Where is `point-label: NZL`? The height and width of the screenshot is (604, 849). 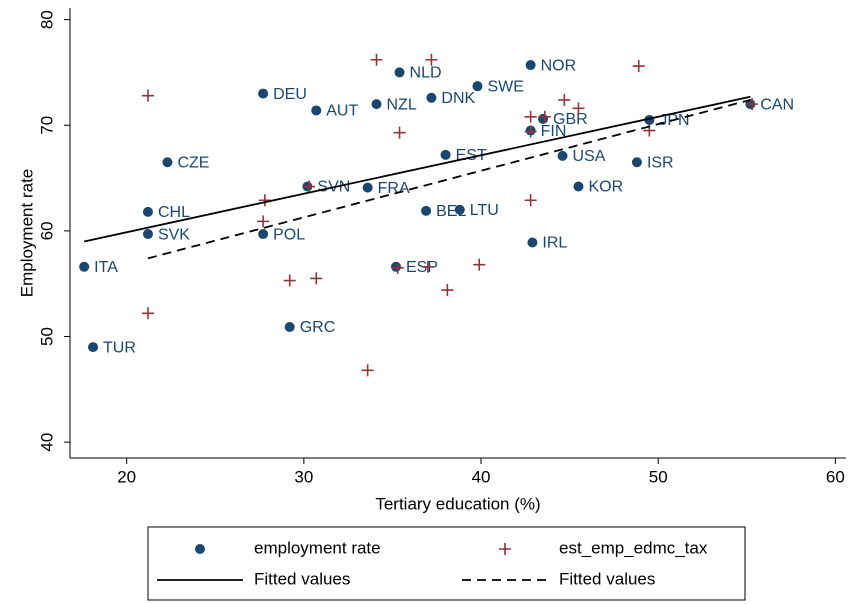
point-label: NZL is located at coordinates (402, 104).